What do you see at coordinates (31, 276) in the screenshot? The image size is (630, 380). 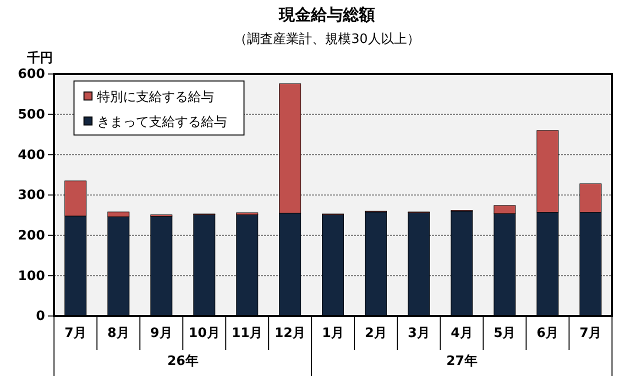 I see `y-tick-label: 100` at bounding box center [31, 276].